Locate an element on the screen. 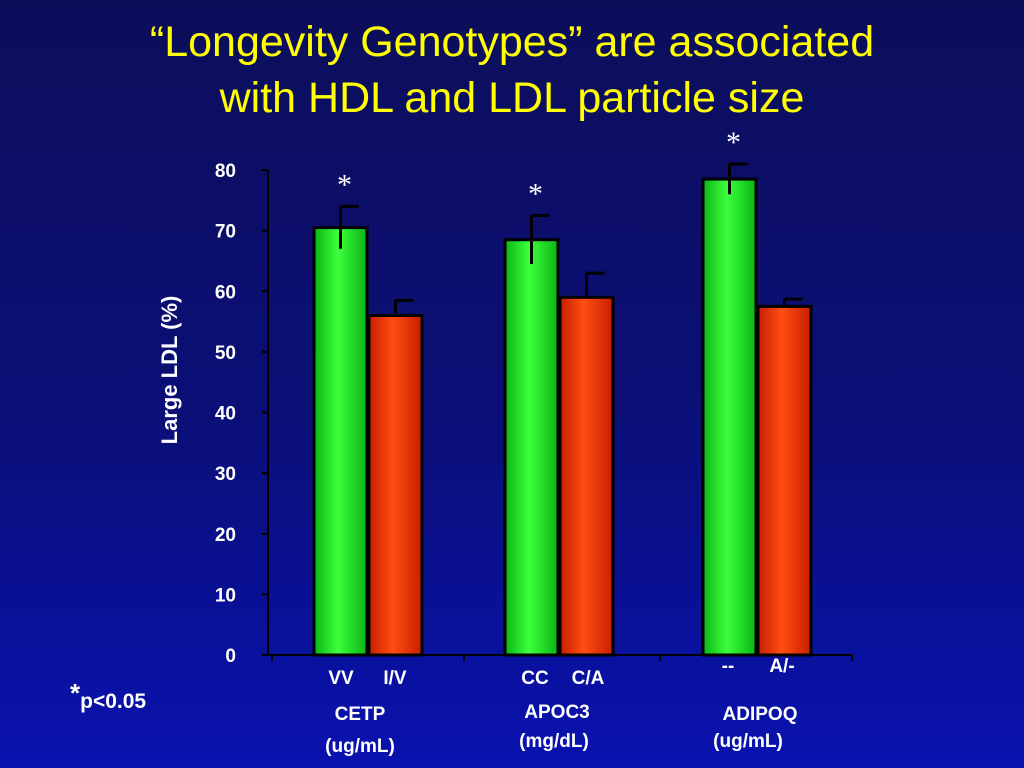 The height and width of the screenshot is (768, 1024). bar-apoc3-first is located at coordinates (531, 447).